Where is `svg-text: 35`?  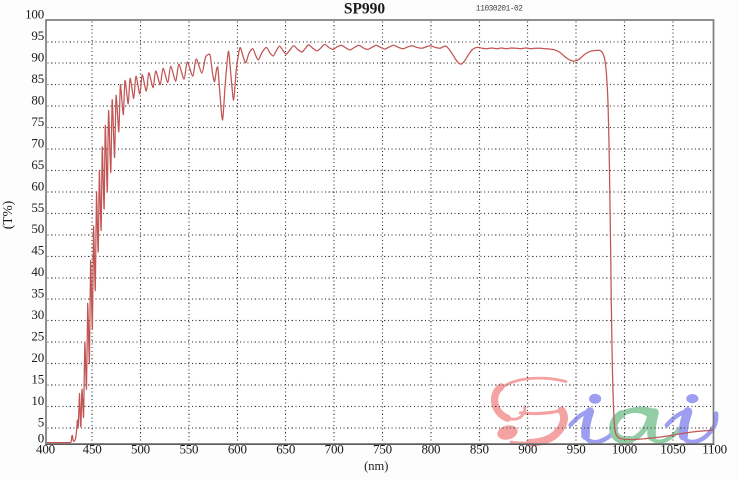 svg-text: 35 is located at coordinates (37, 293).